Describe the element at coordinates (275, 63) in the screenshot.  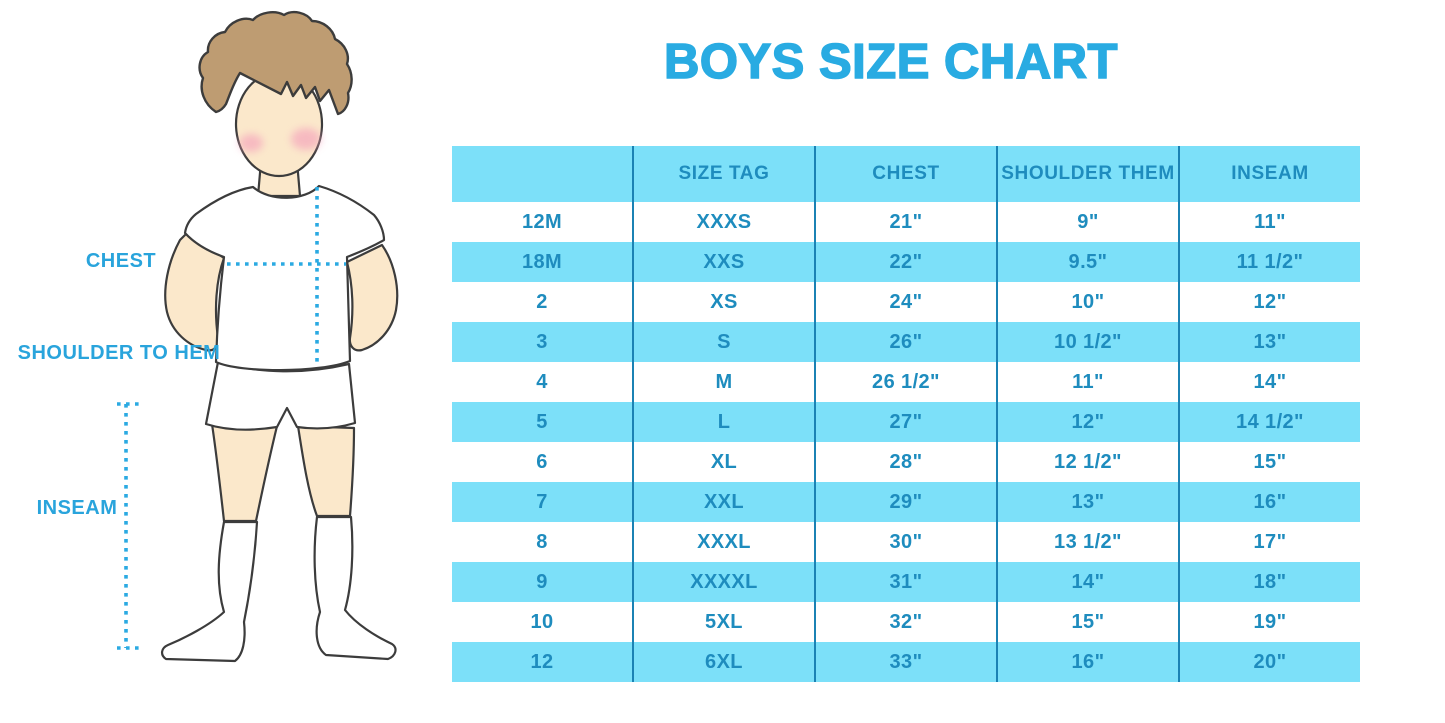
I see `boy-hair` at that location.